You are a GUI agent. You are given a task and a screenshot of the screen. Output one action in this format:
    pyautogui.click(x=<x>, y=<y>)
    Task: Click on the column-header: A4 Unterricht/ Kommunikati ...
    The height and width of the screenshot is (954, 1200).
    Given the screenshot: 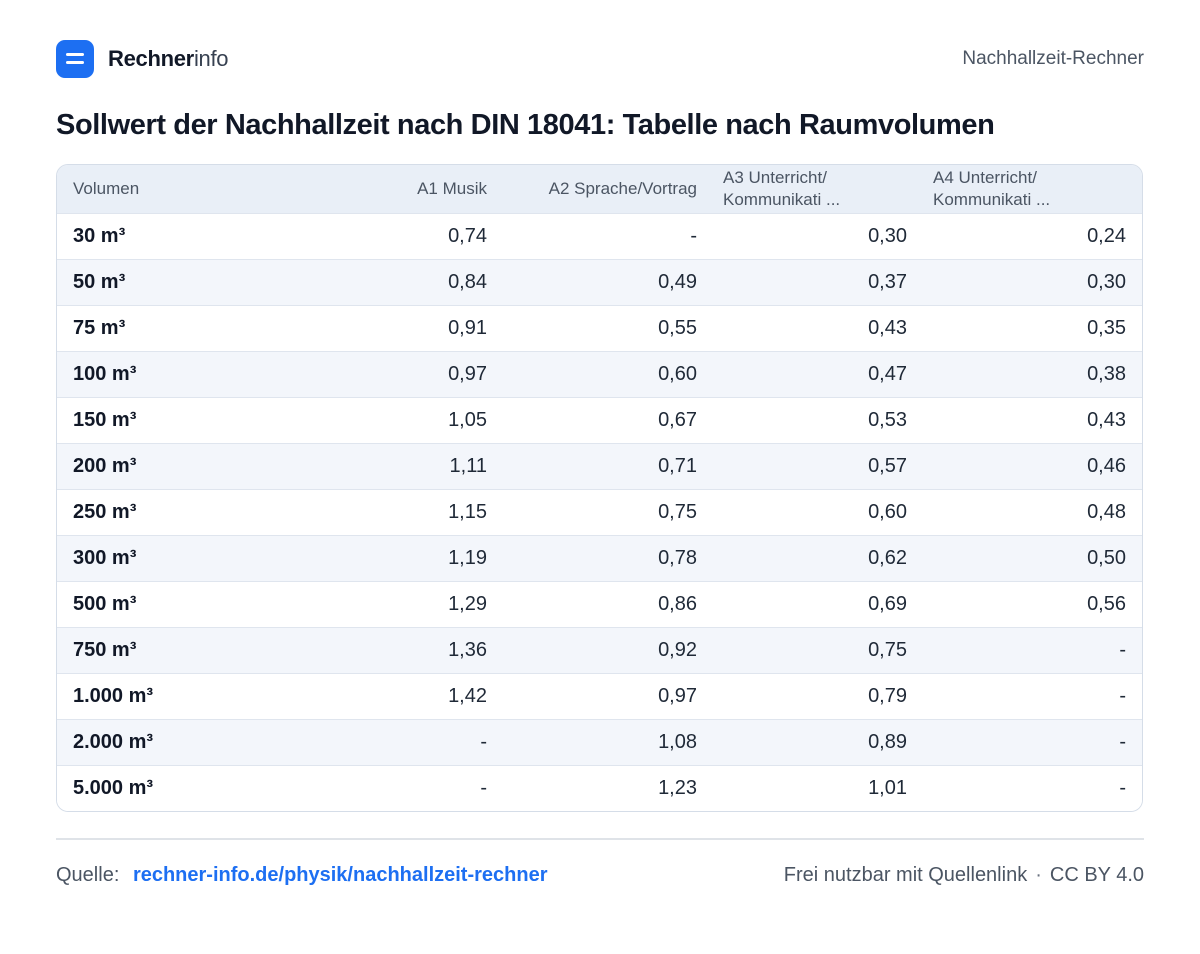 What is the action you would take?
    pyautogui.click(x=992, y=188)
    